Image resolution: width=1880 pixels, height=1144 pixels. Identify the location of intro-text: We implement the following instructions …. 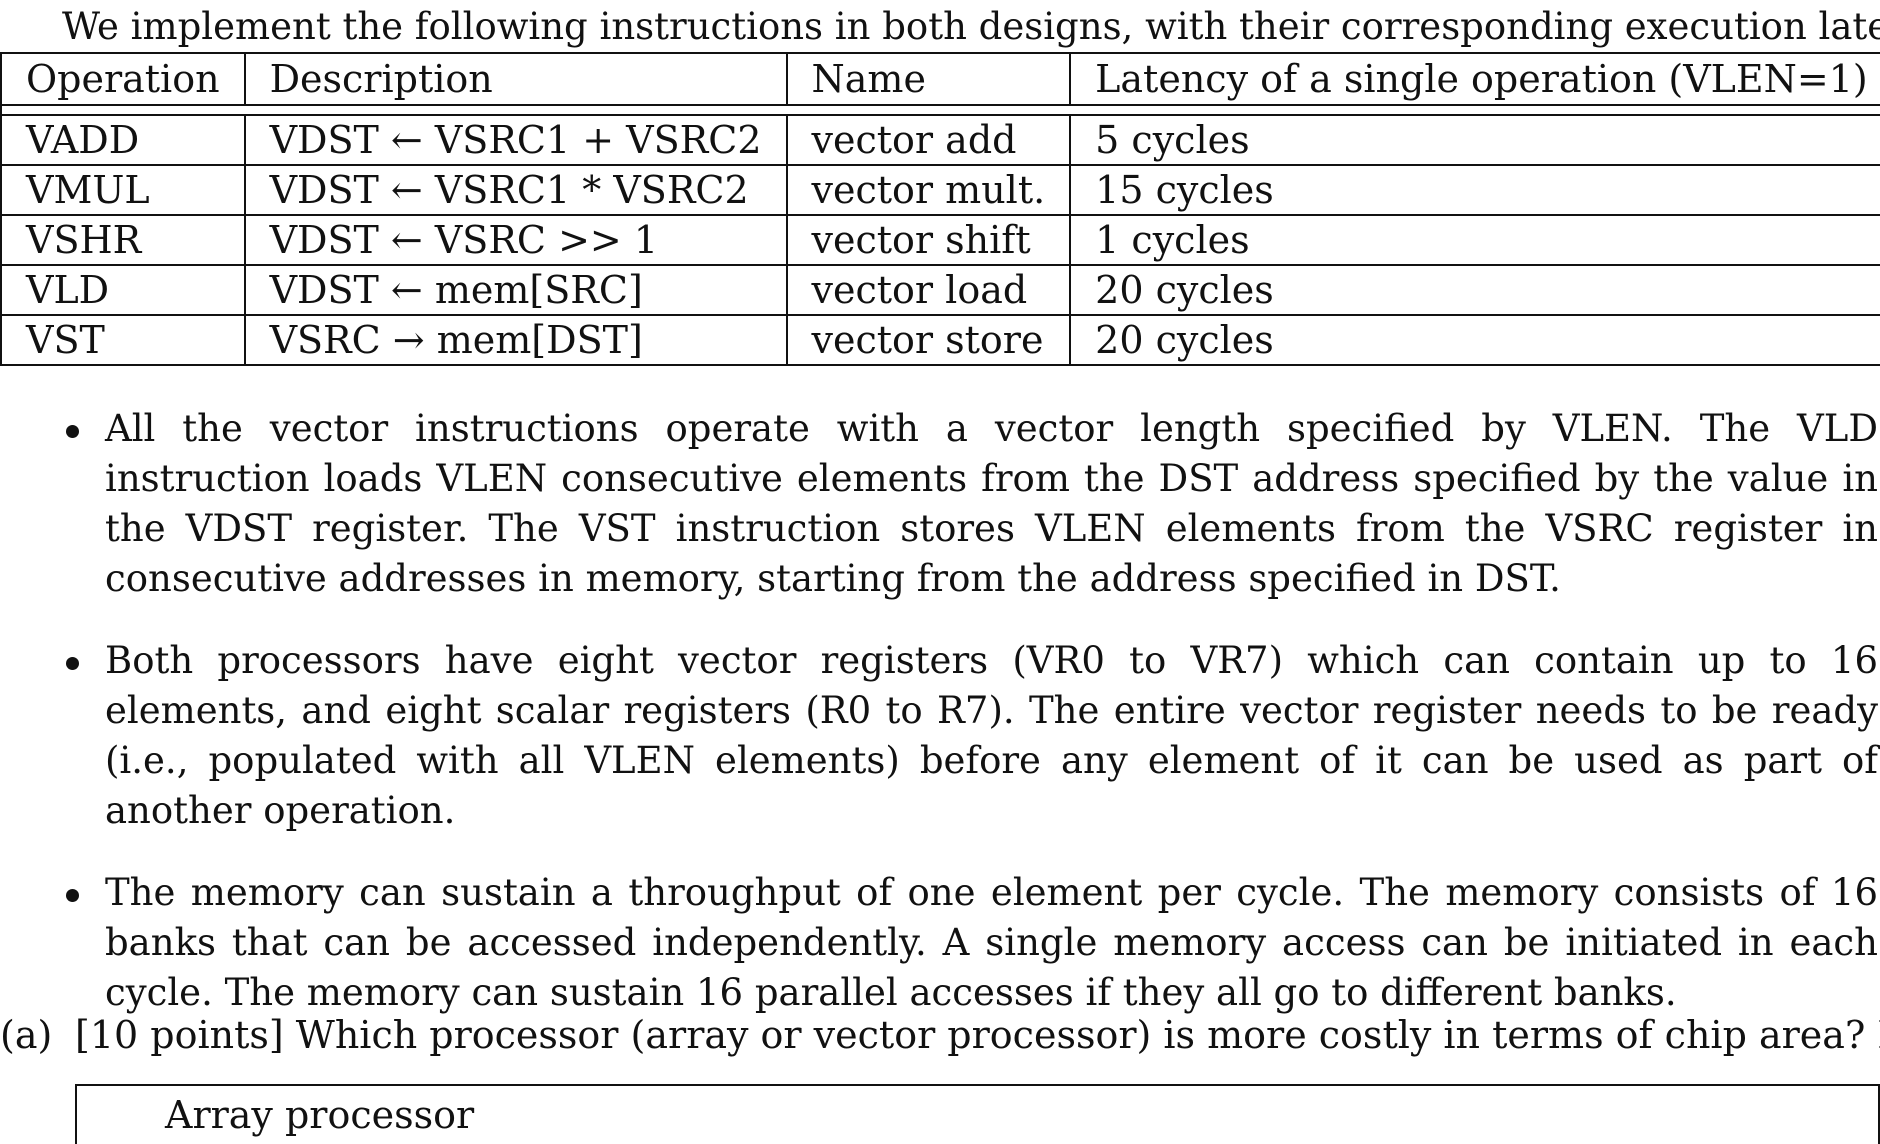
(971, 26).